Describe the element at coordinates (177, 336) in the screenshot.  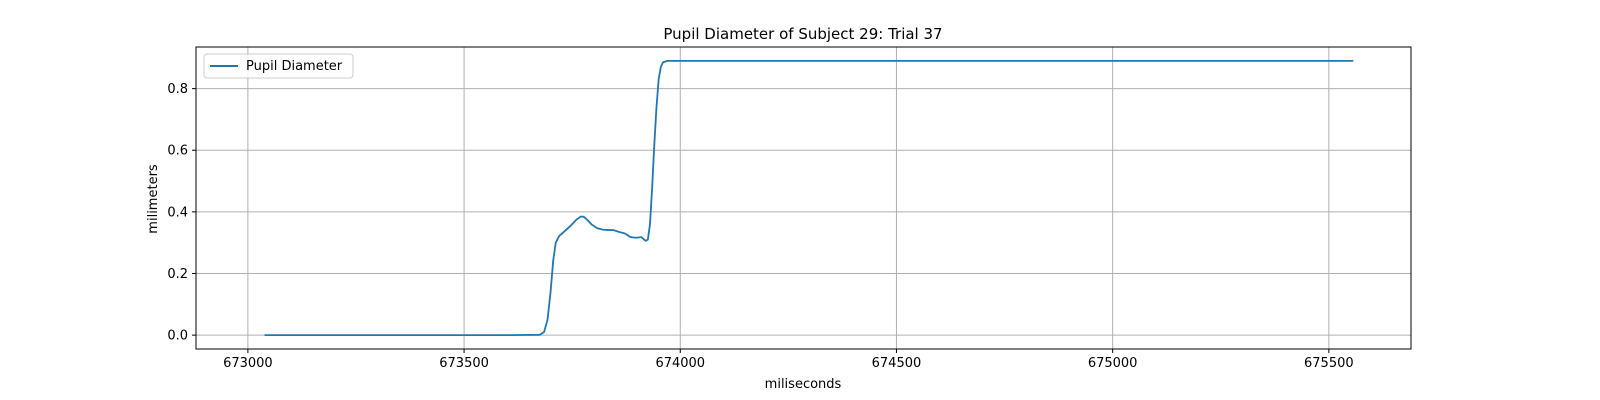
I see `y-tick-label: 0.0` at that location.